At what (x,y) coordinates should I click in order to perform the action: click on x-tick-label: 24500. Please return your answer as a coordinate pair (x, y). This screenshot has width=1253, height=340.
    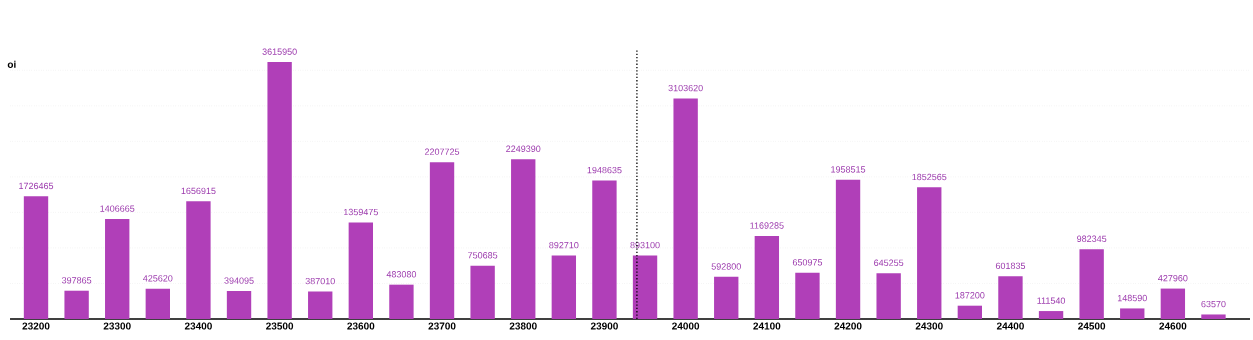
    Looking at the image, I should click on (1092, 326).